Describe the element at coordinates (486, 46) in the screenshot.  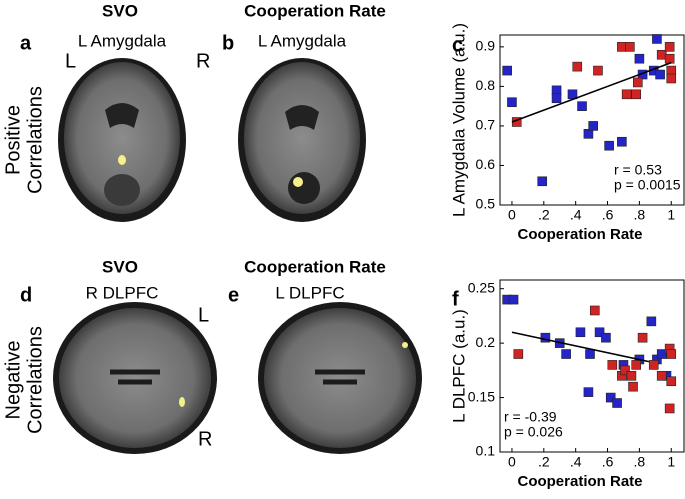
I see `y-tick-label: 0.9` at that location.